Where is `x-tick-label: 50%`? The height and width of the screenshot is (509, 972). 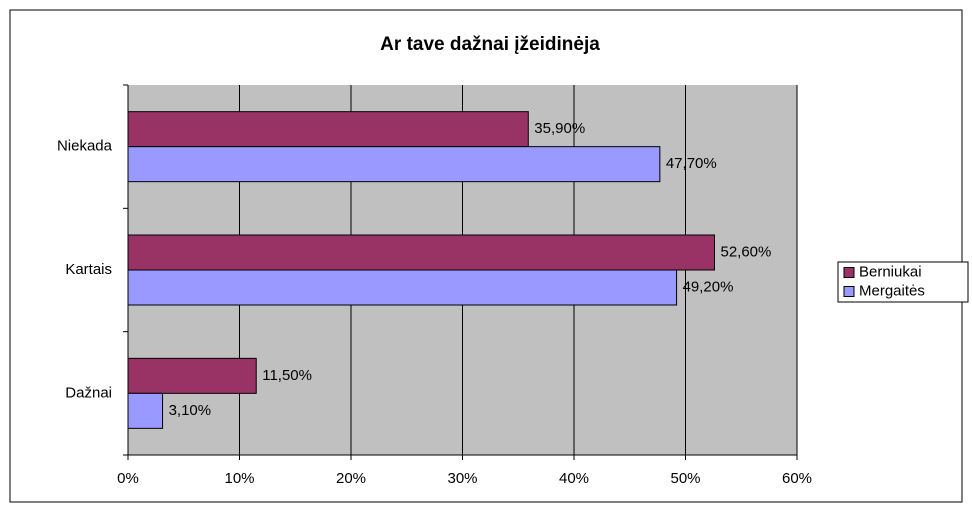 x-tick-label: 50% is located at coordinates (685, 478).